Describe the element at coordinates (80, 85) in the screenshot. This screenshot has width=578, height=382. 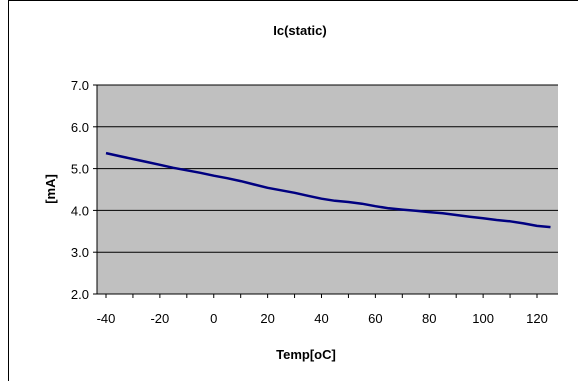
I see `y-tick-label: 7.0` at that location.